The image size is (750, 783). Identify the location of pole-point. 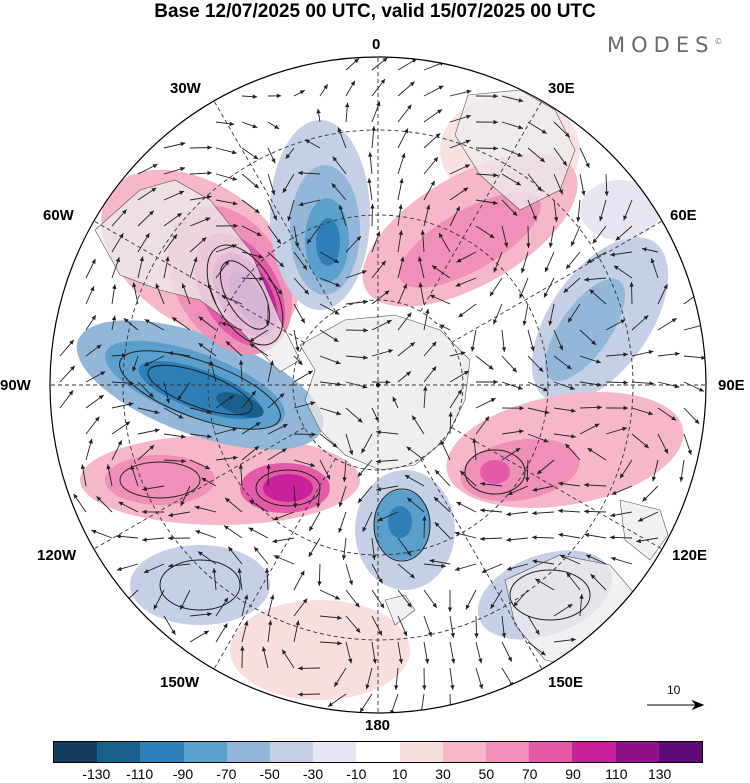
(378, 385).